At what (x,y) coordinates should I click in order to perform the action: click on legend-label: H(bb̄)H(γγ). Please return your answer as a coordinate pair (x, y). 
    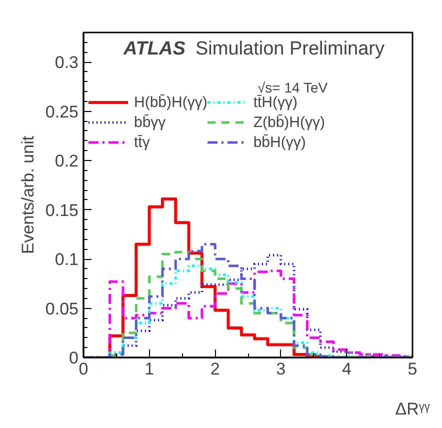
    Looking at the image, I should click on (171, 102).